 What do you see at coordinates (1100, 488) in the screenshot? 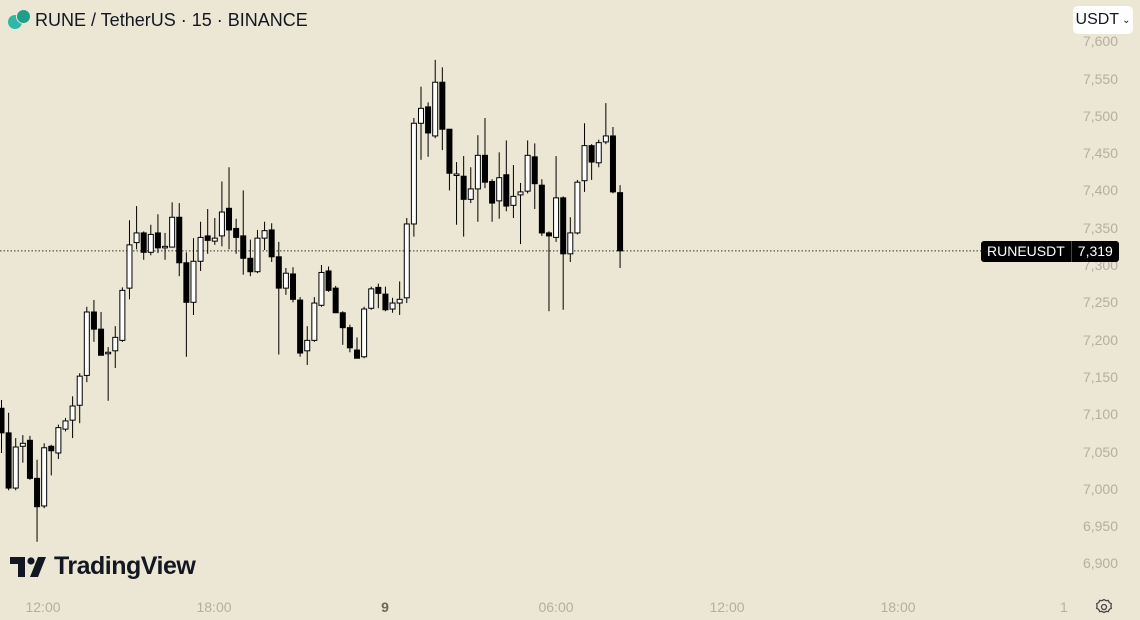
I see `price-tick-label: 7,000` at bounding box center [1100, 488].